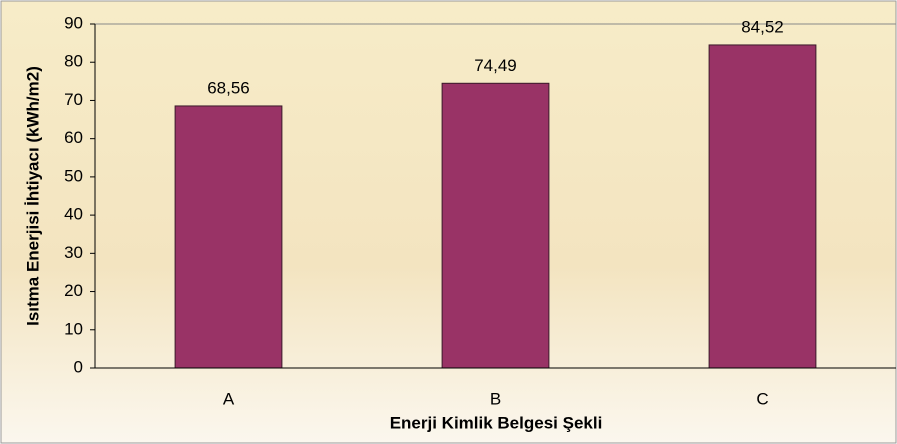  I want to click on x-tick-label: A, so click(229, 398).